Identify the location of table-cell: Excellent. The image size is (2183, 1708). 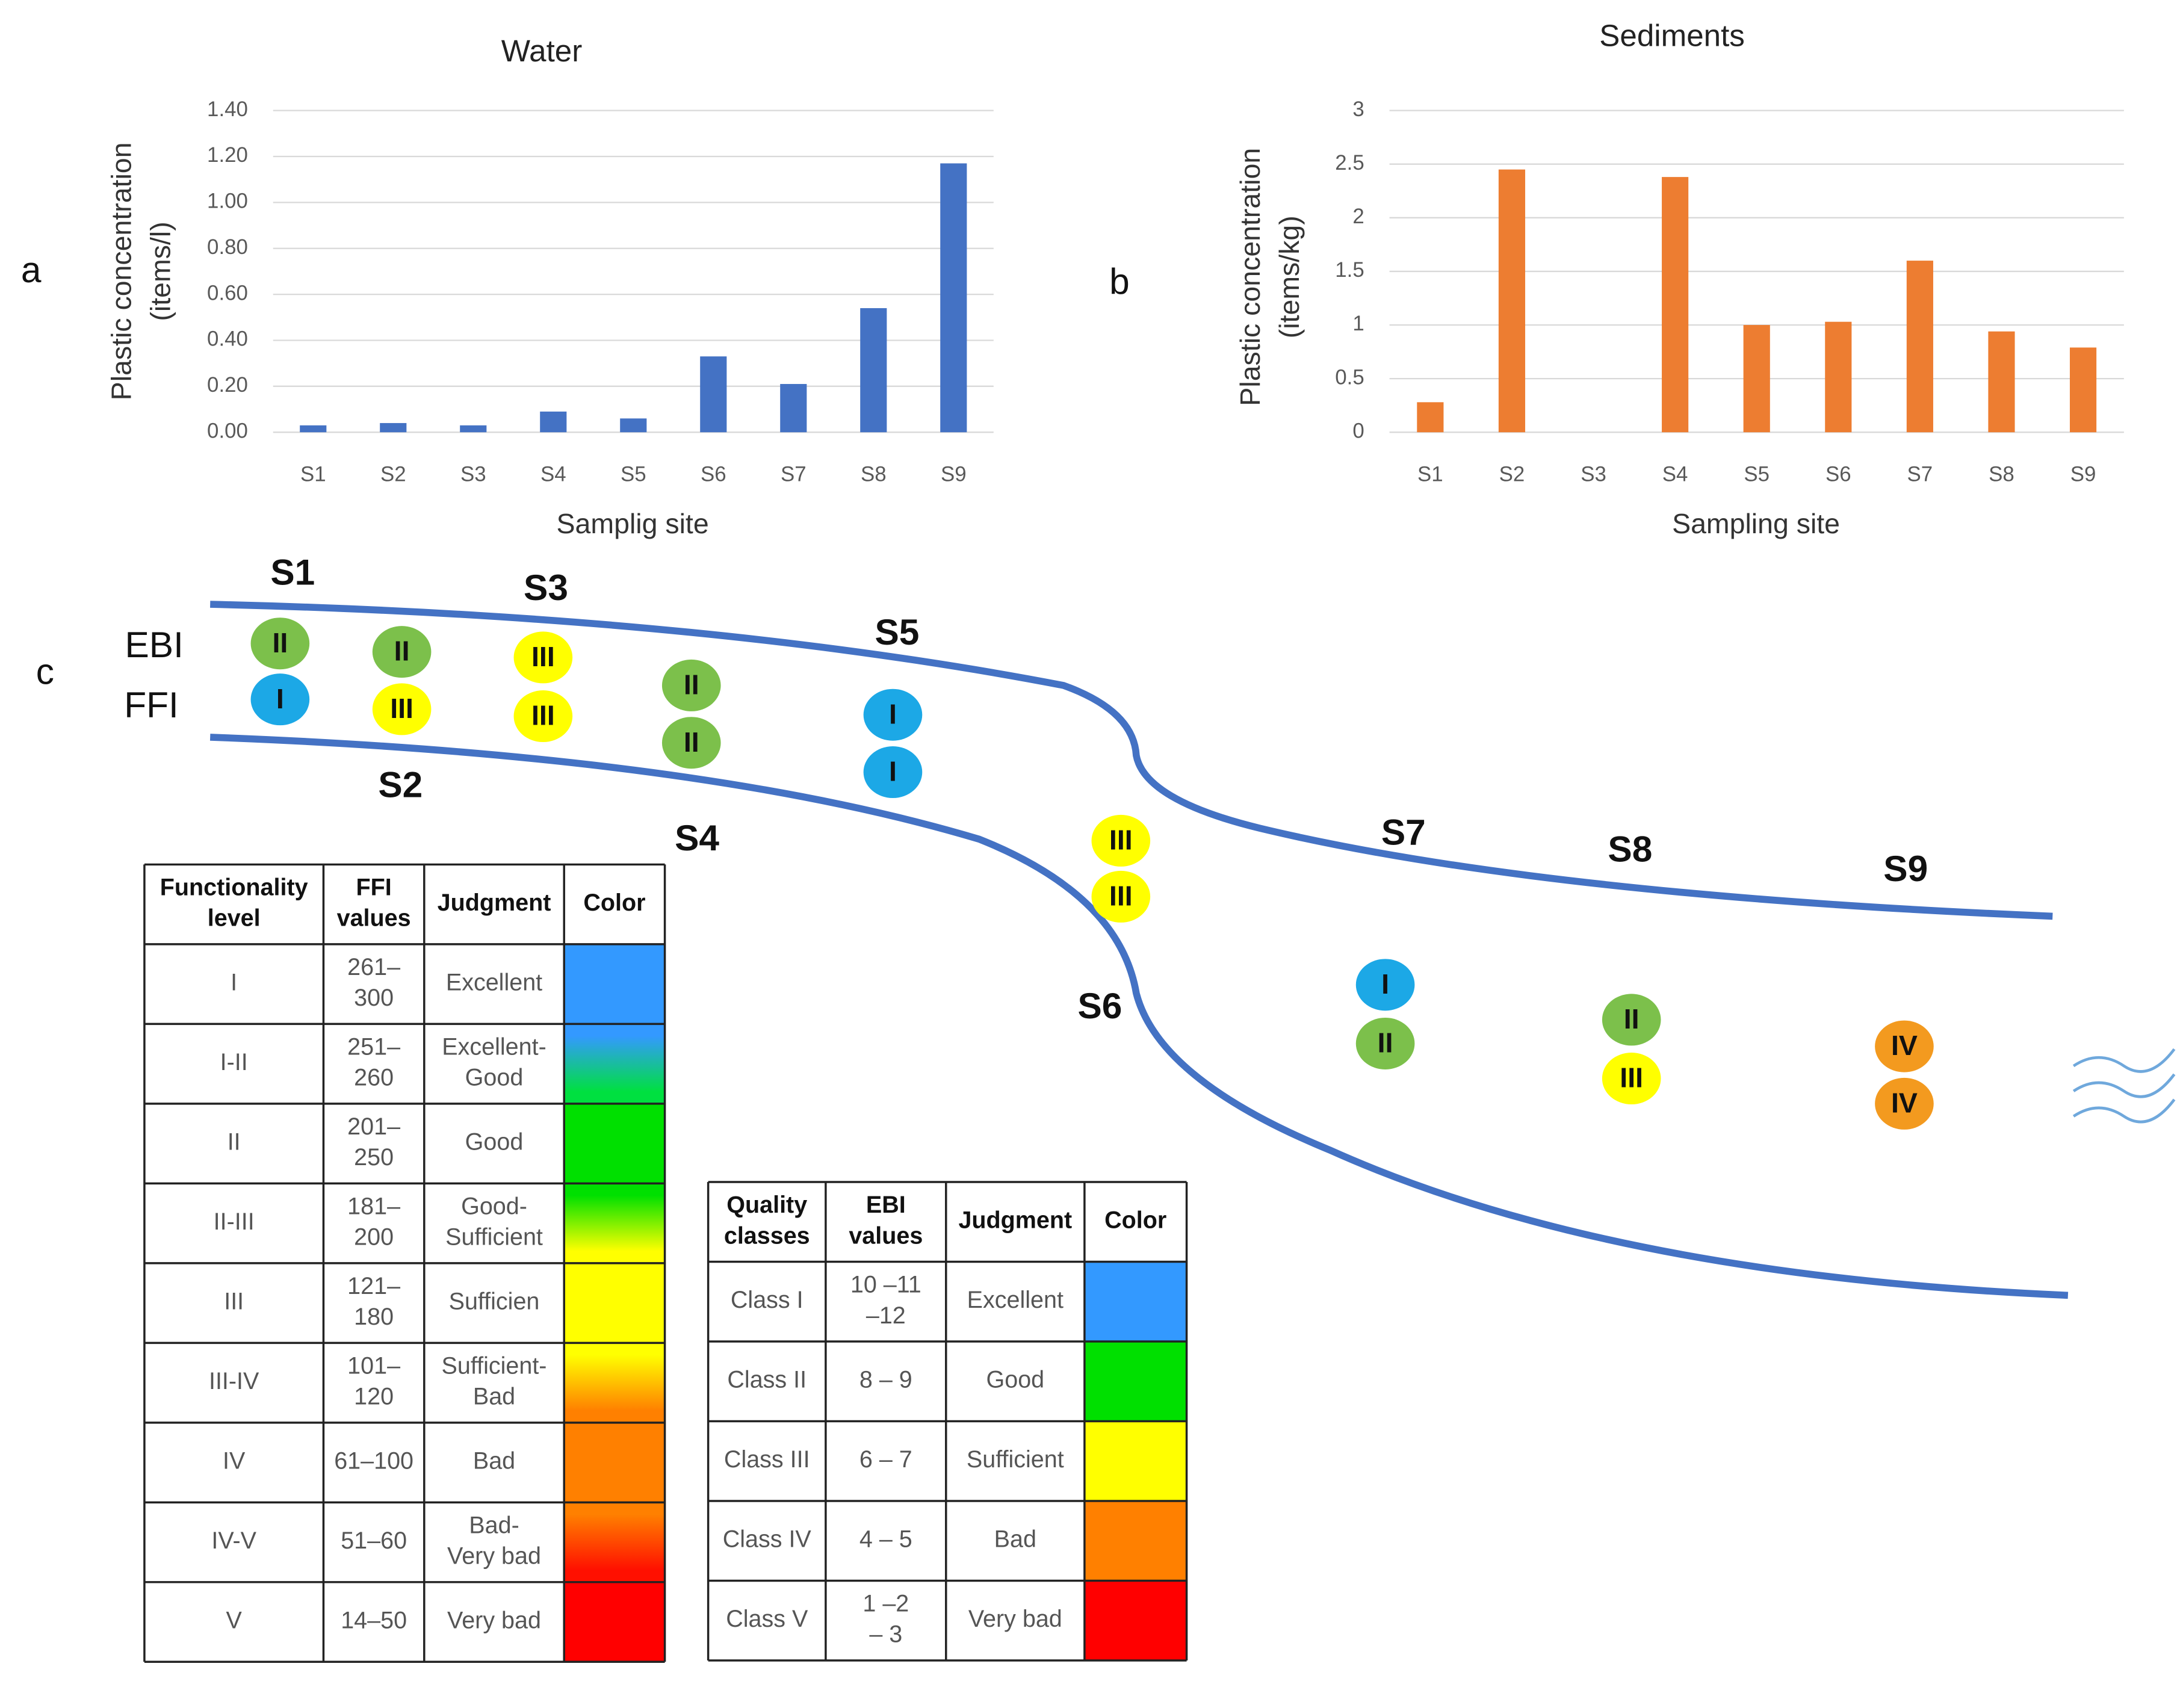
(494, 983).